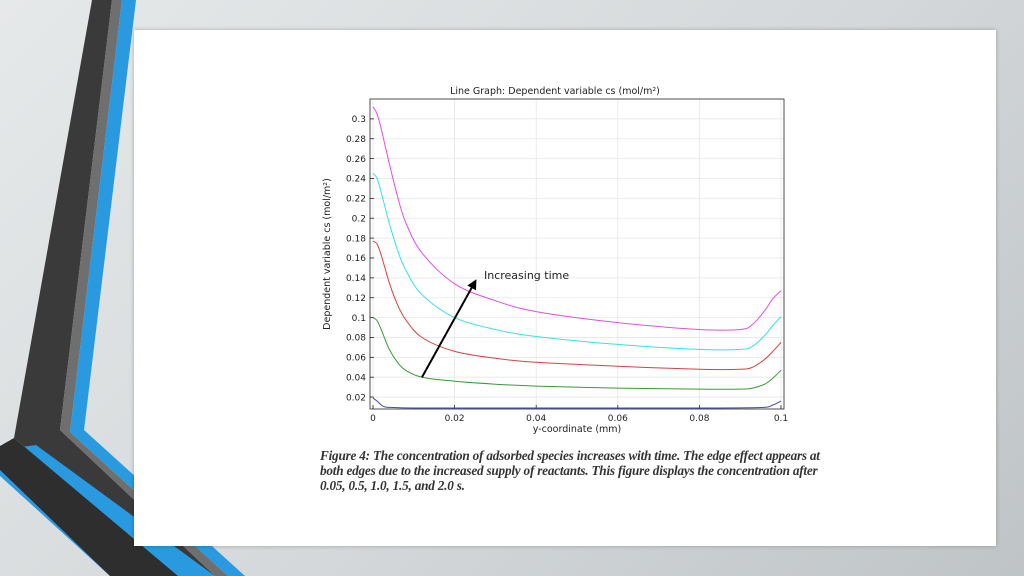 This screenshot has width=1024, height=576. What do you see at coordinates (577, 429) in the screenshot?
I see `x-axis-label: y-coordinate (mm)` at bounding box center [577, 429].